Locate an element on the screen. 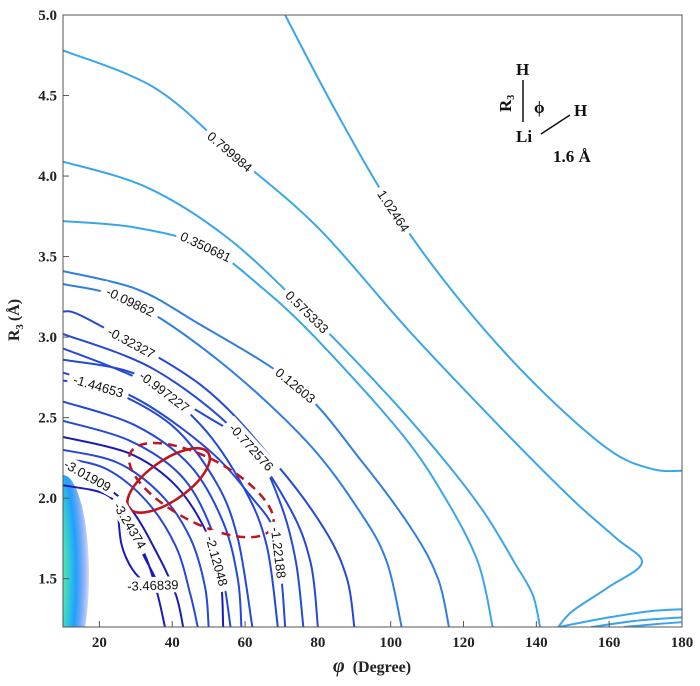  y-tick-label: 5.0 is located at coordinates (47, 16).